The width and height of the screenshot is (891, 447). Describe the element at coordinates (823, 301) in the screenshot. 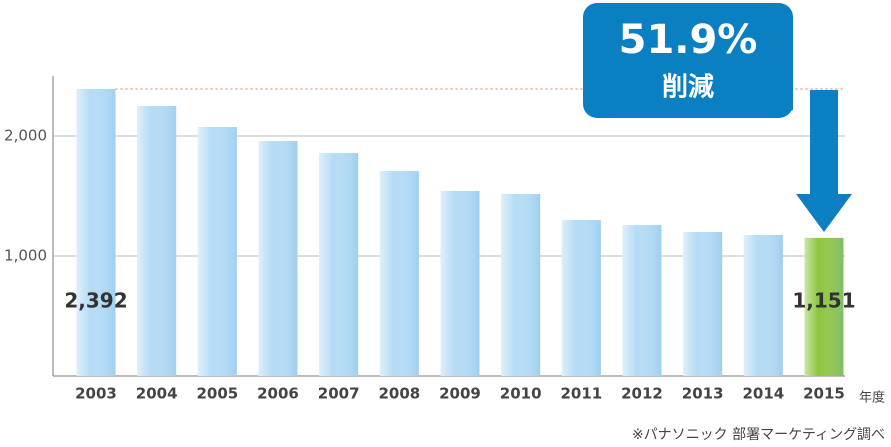

I see `value-label: 1,151` at that location.